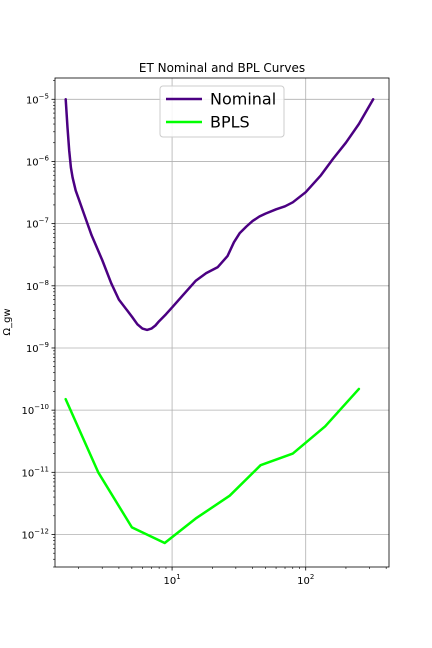 The image size is (432, 648). What do you see at coordinates (305, 580) in the screenshot?
I see `x-tick-label: 10²` at bounding box center [305, 580].